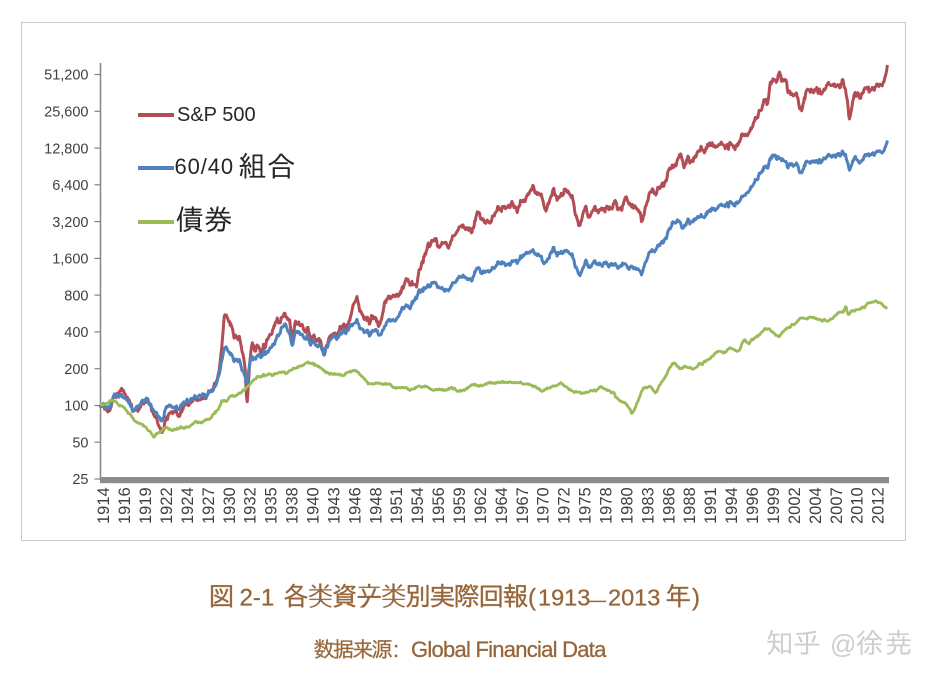 This screenshot has width=937, height=685. Describe the element at coordinates (774, 505) in the screenshot. I see `svg-text: 1999` at that location.